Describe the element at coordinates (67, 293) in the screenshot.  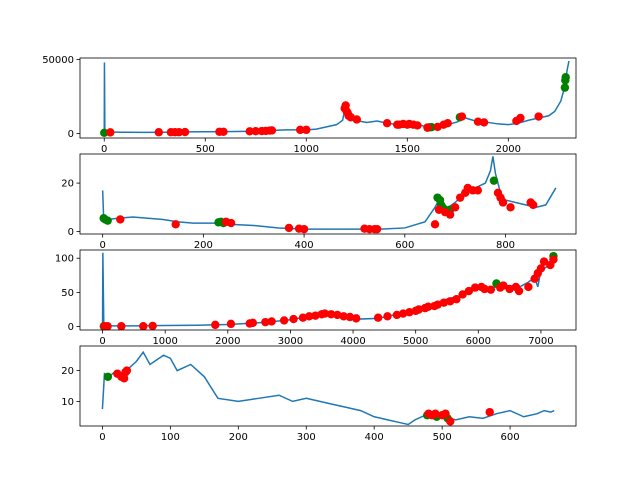
I see `y-tick-label: 50` at that location.